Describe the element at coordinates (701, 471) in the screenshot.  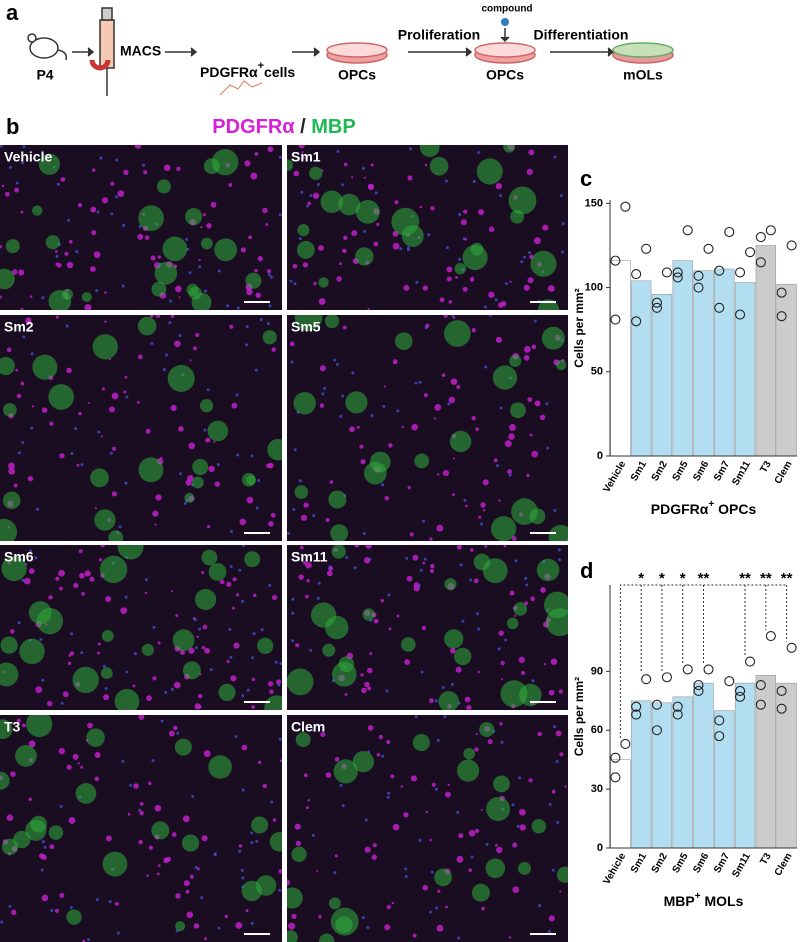
I see `x-tick-label: Sm6` at that location.